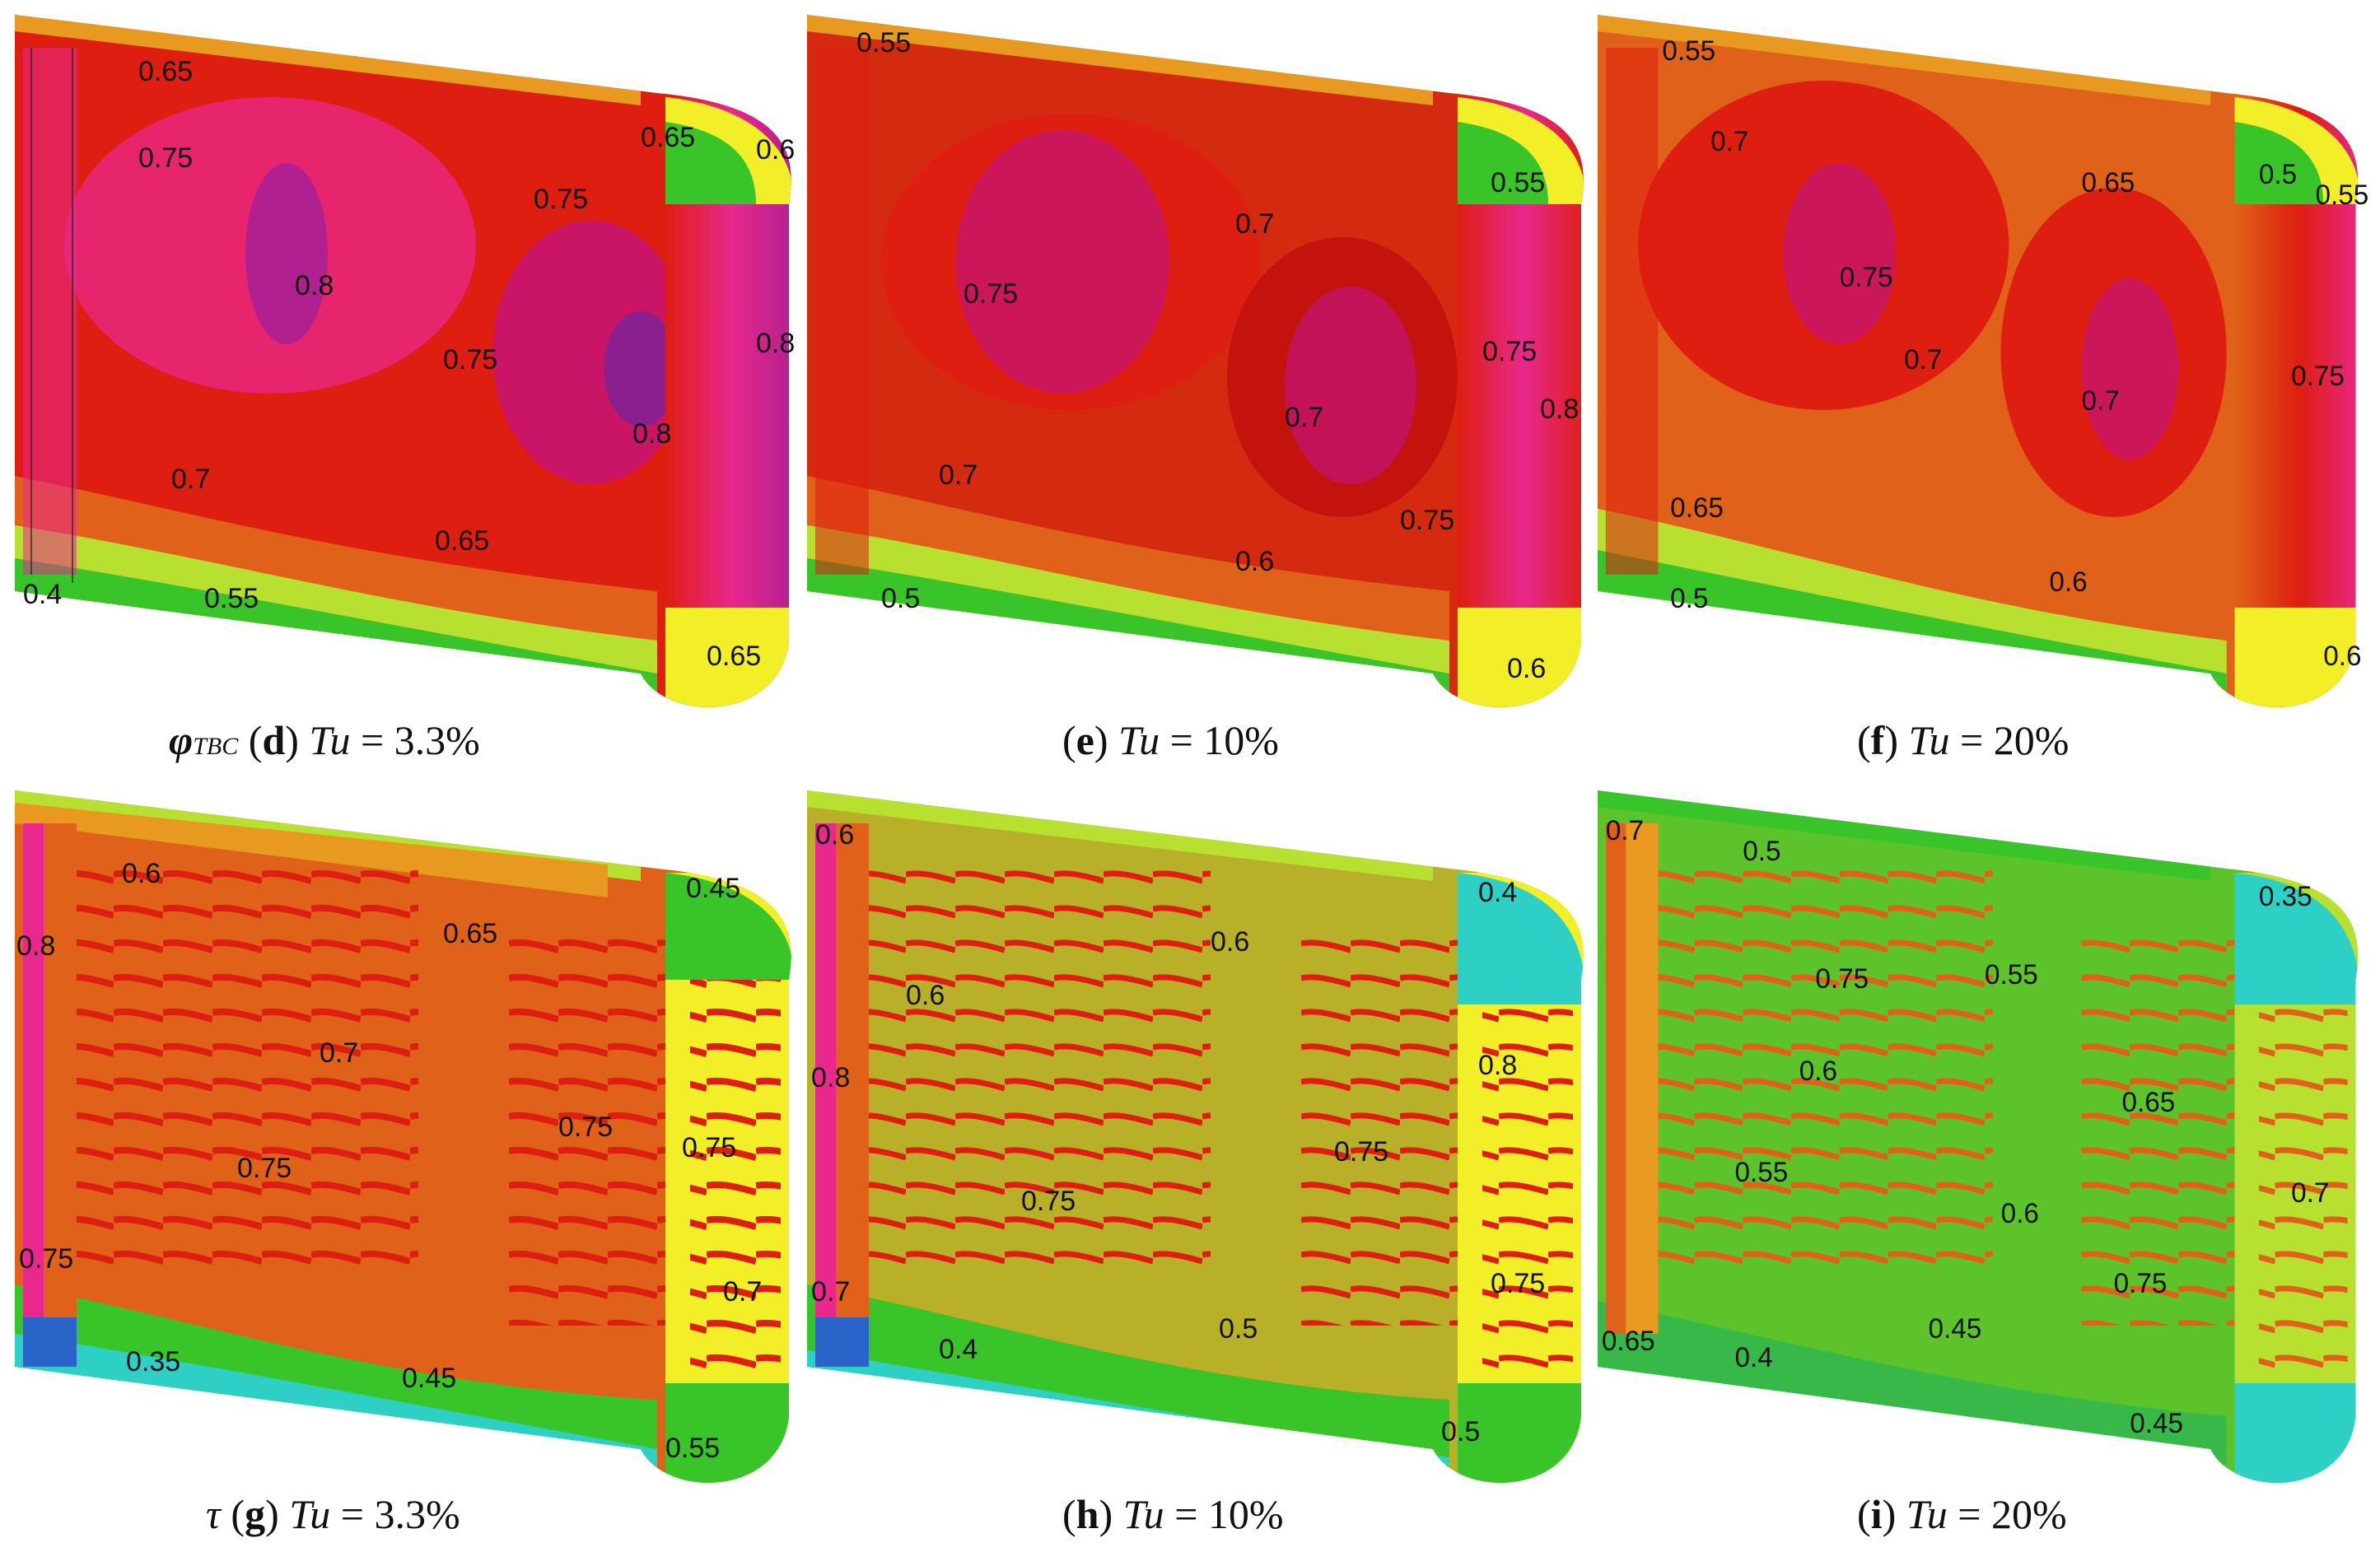 Image resolution: width=2380 pixels, height=1566 pixels. I want to click on caption-subscript: TBC, so click(216, 746).